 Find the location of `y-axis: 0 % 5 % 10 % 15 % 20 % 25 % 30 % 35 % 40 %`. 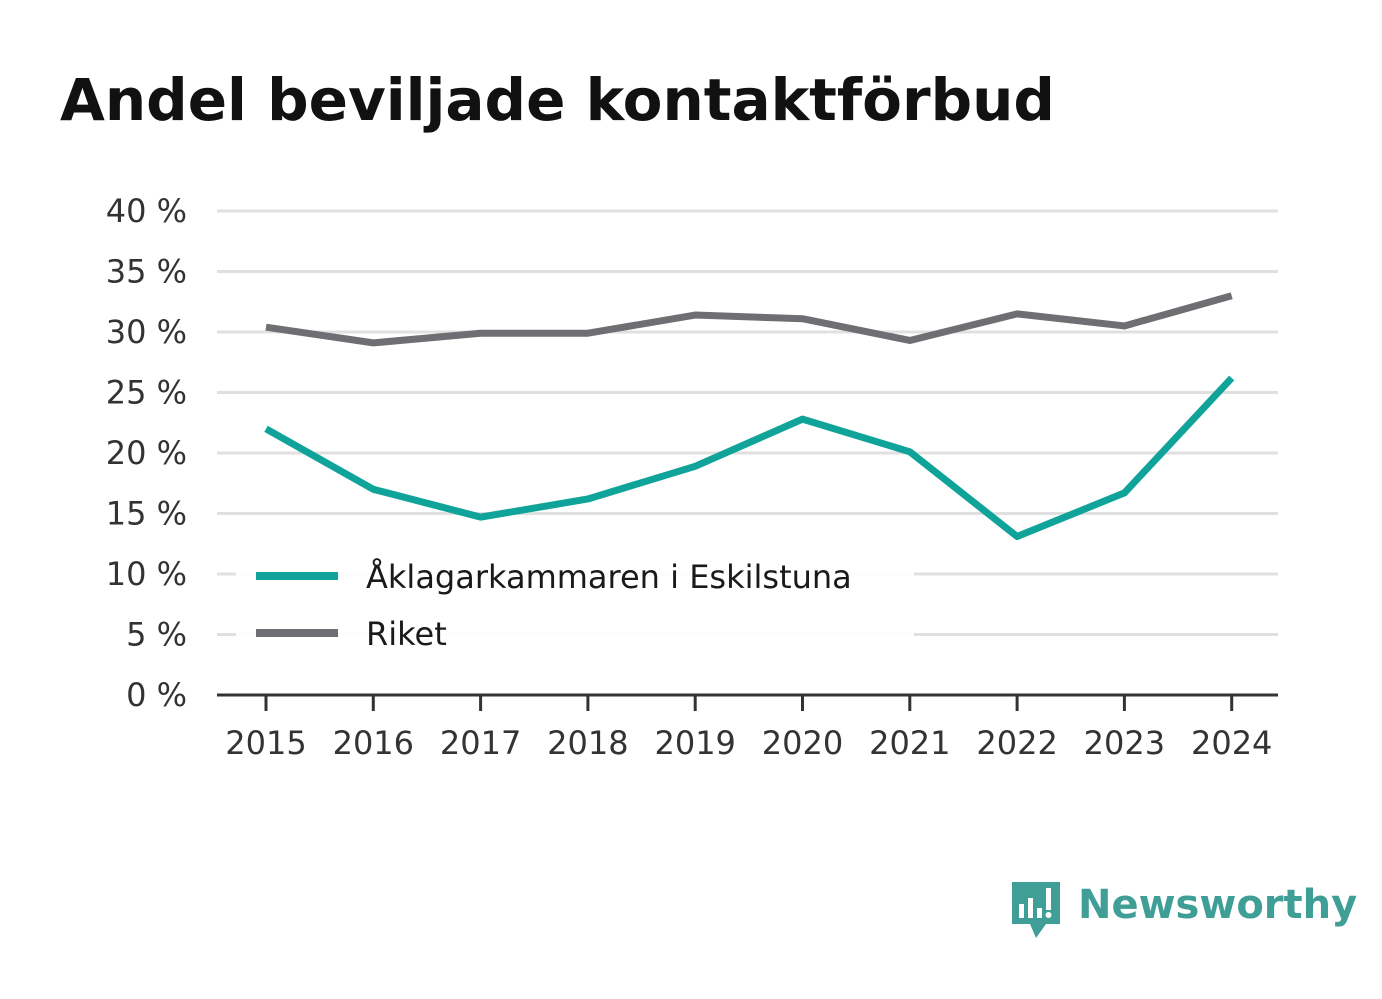

y-axis: 0 % 5 % 10 % 15 % 20 % 25 % 30 % 35 % 40 % is located at coordinates (146, 453).